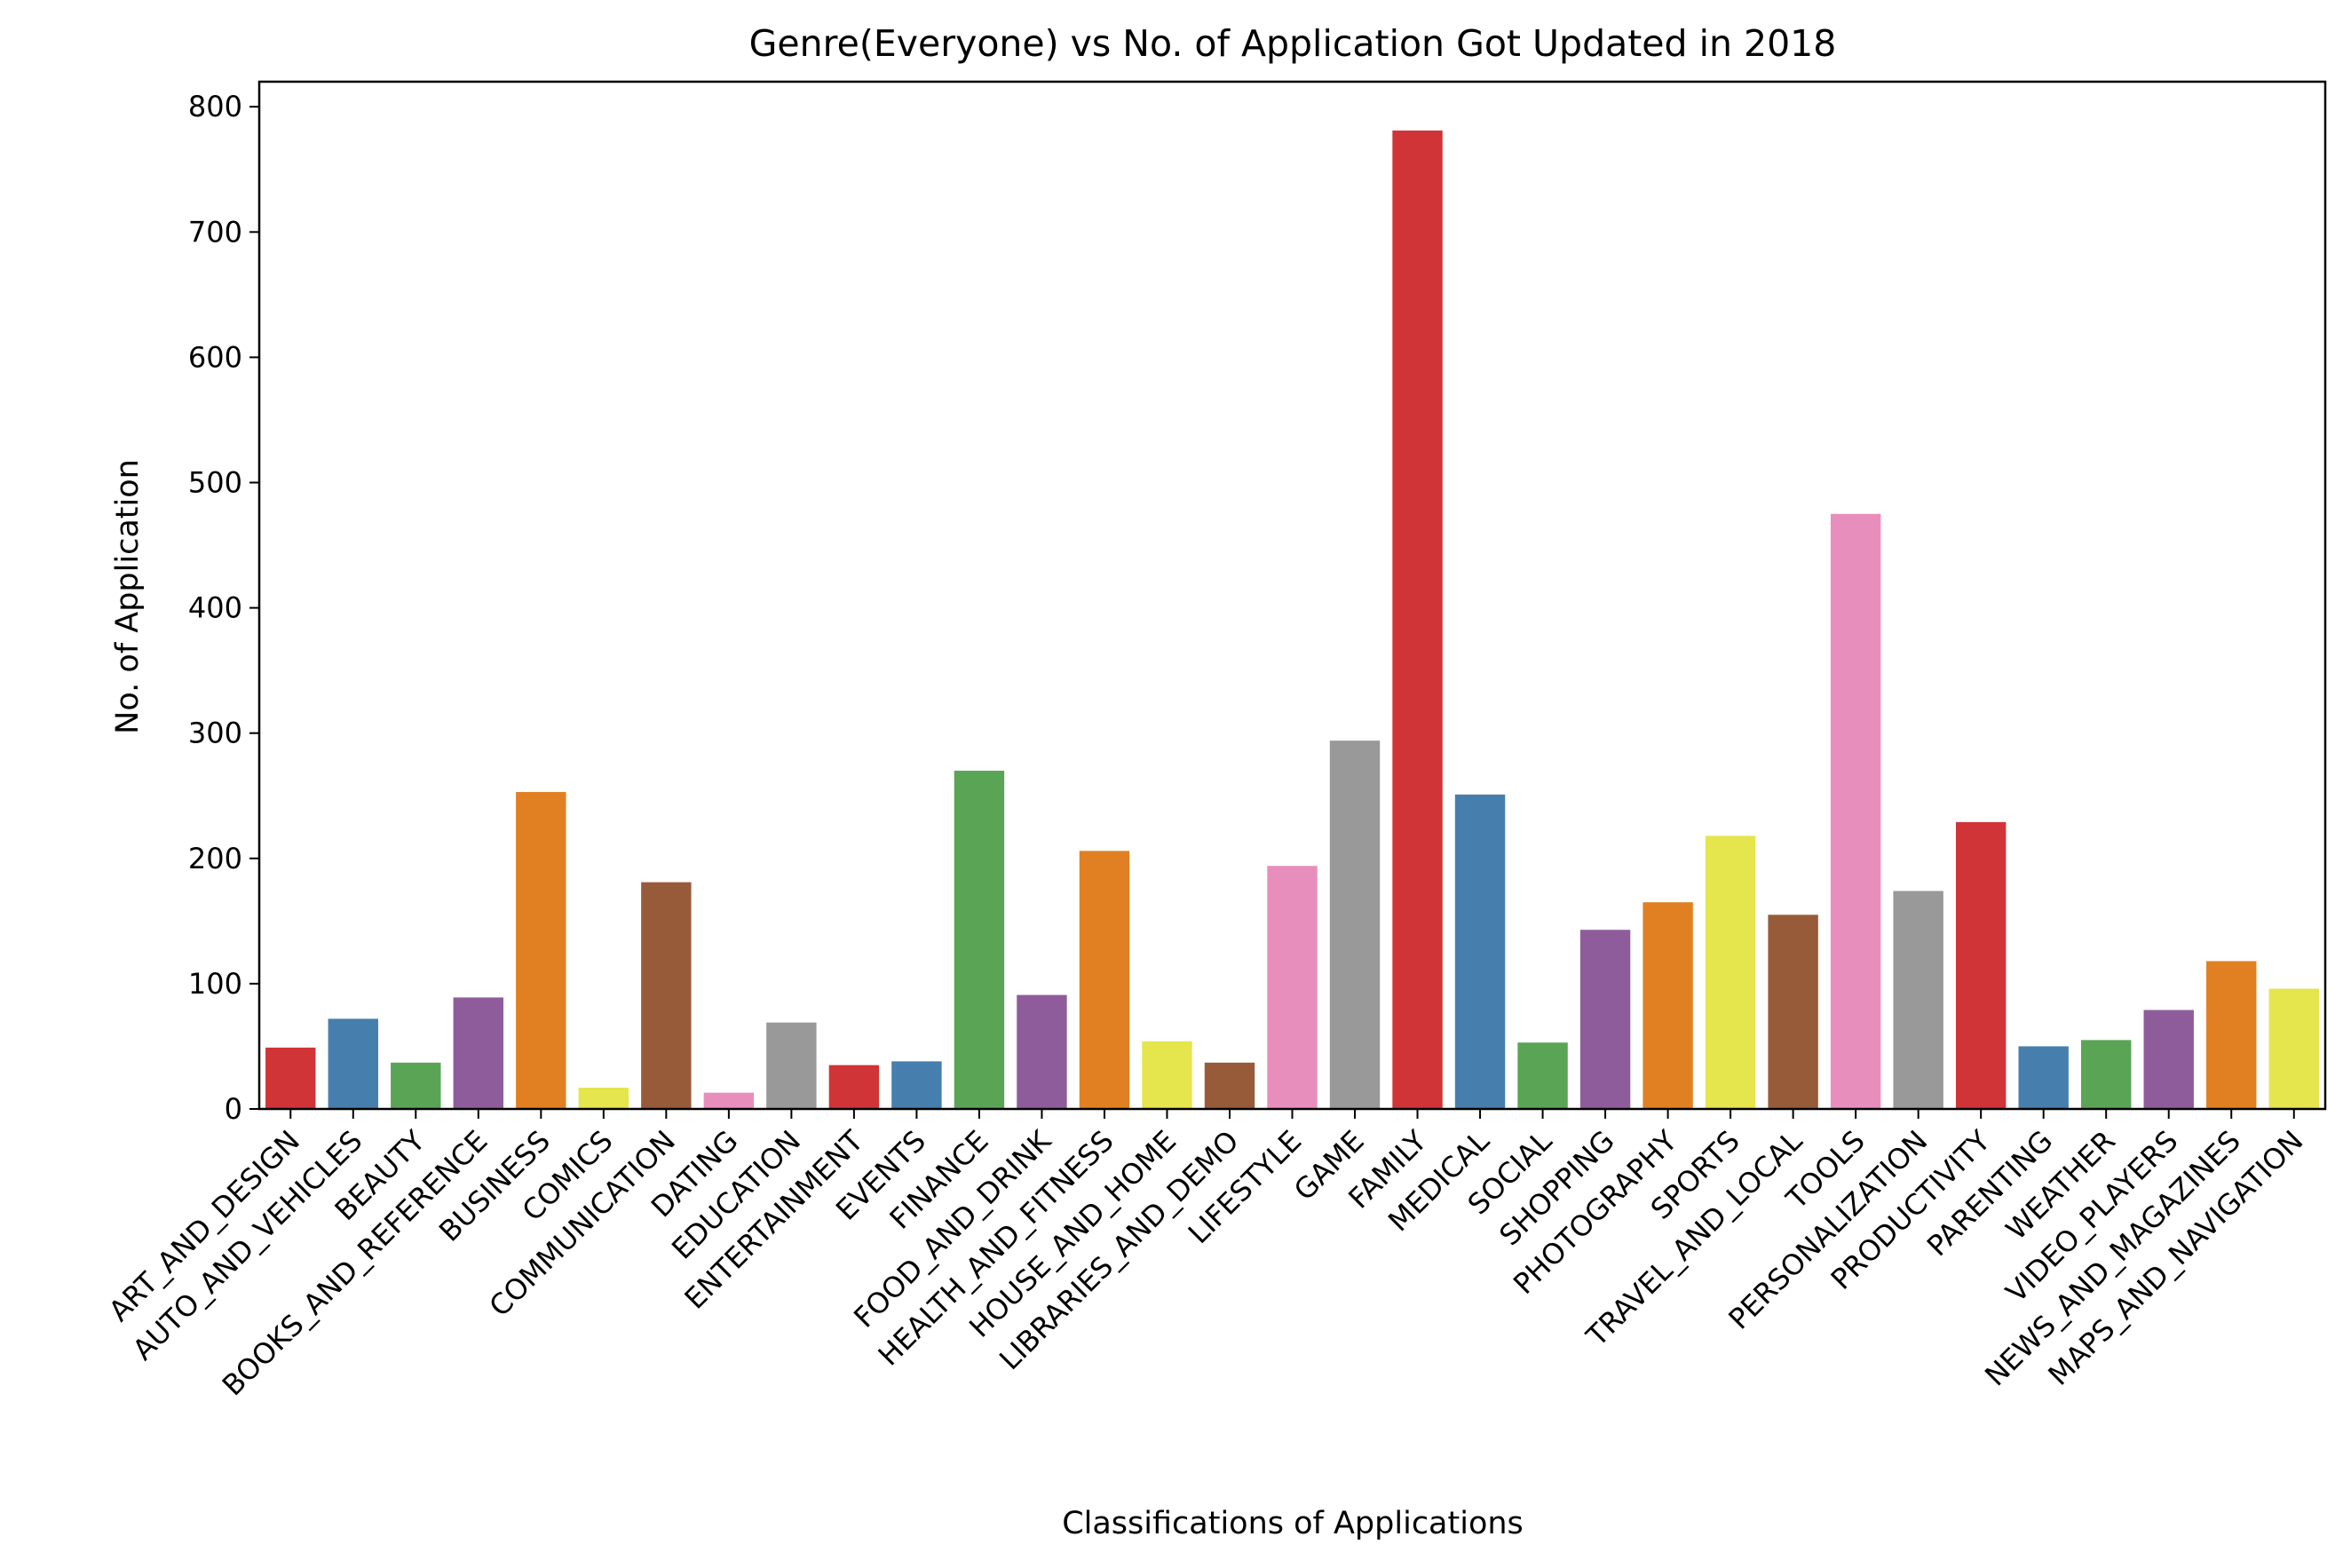  I want to click on y-tick-label: 100, so click(215, 984).